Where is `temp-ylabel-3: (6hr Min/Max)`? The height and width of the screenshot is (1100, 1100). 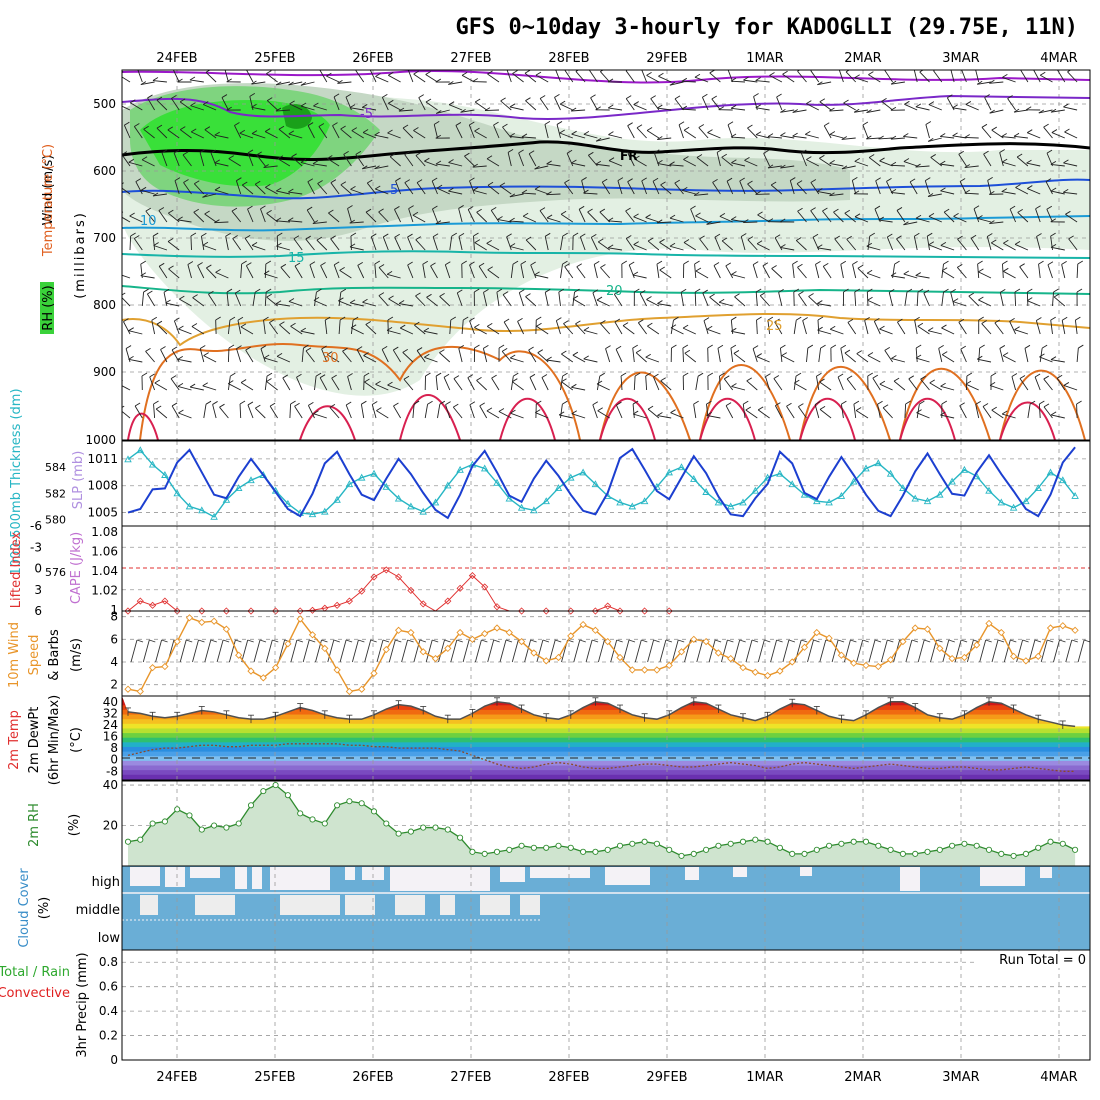 temp-ylabel-3: (6hr Min/Max) is located at coordinates (54, 740).